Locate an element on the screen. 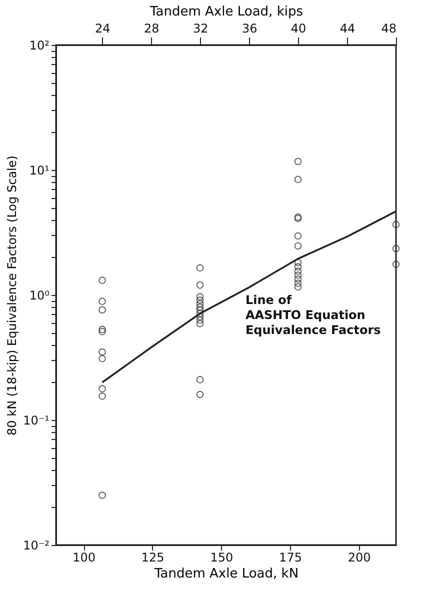 This screenshot has height=597, width=426. x2-tick-label: 32 is located at coordinates (200, 29).